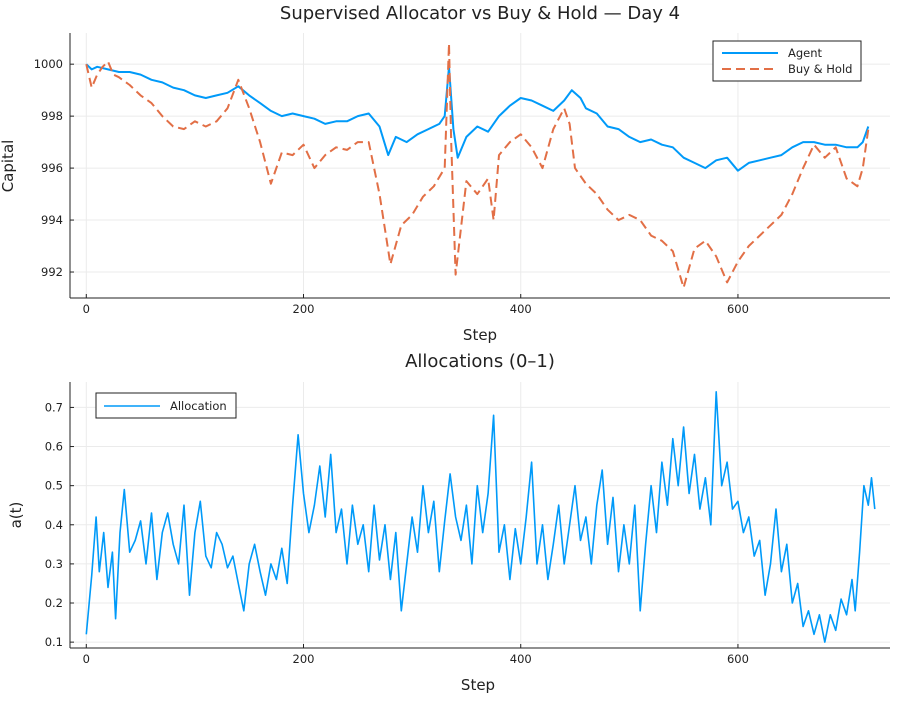  What do you see at coordinates (86, 659) in the screenshot?
I see `allocation-x-tick-label: 0` at bounding box center [86, 659].